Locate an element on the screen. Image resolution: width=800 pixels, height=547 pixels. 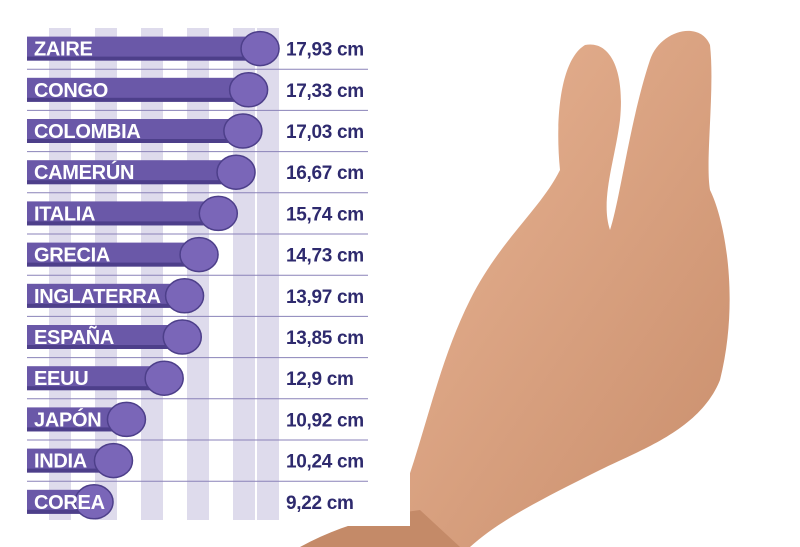
category-label: CONGO is located at coordinates (71, 91).